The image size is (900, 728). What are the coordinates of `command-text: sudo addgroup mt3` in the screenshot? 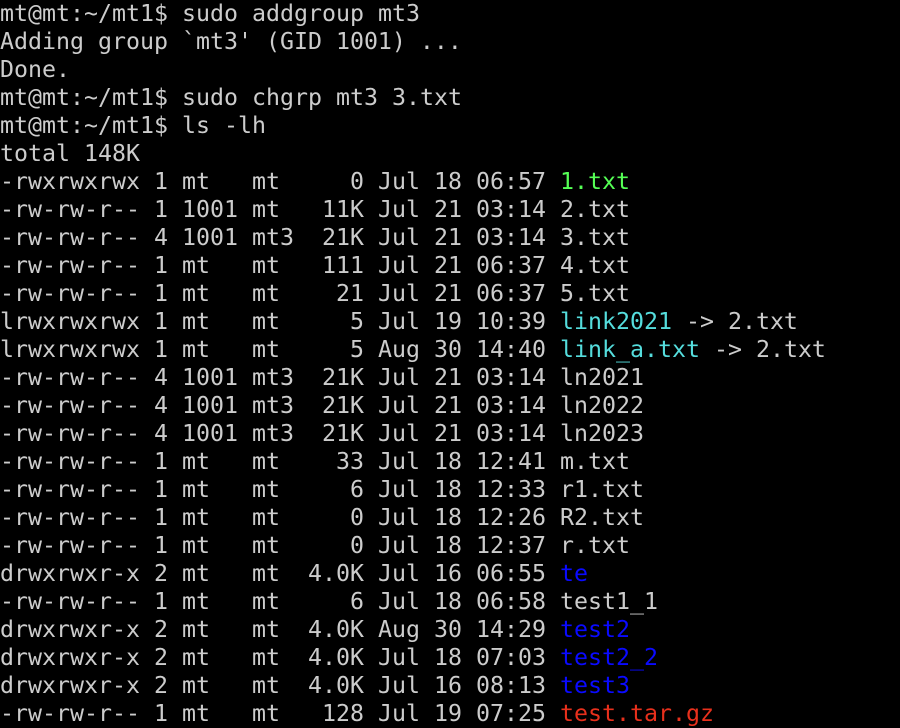 It's located at (300, 13).